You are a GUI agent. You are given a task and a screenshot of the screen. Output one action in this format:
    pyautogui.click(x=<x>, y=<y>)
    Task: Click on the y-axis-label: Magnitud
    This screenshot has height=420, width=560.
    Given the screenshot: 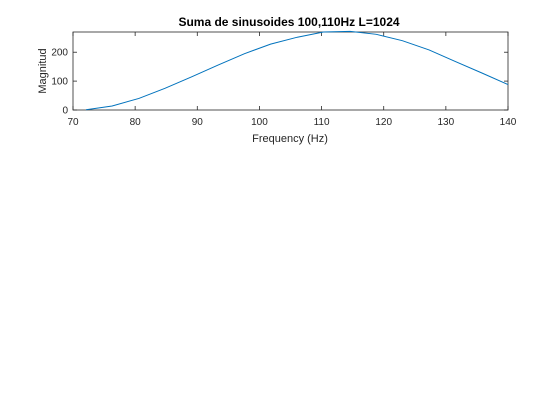 What is the action you would take?
    pyautogui.click(x=43, y=70)
    